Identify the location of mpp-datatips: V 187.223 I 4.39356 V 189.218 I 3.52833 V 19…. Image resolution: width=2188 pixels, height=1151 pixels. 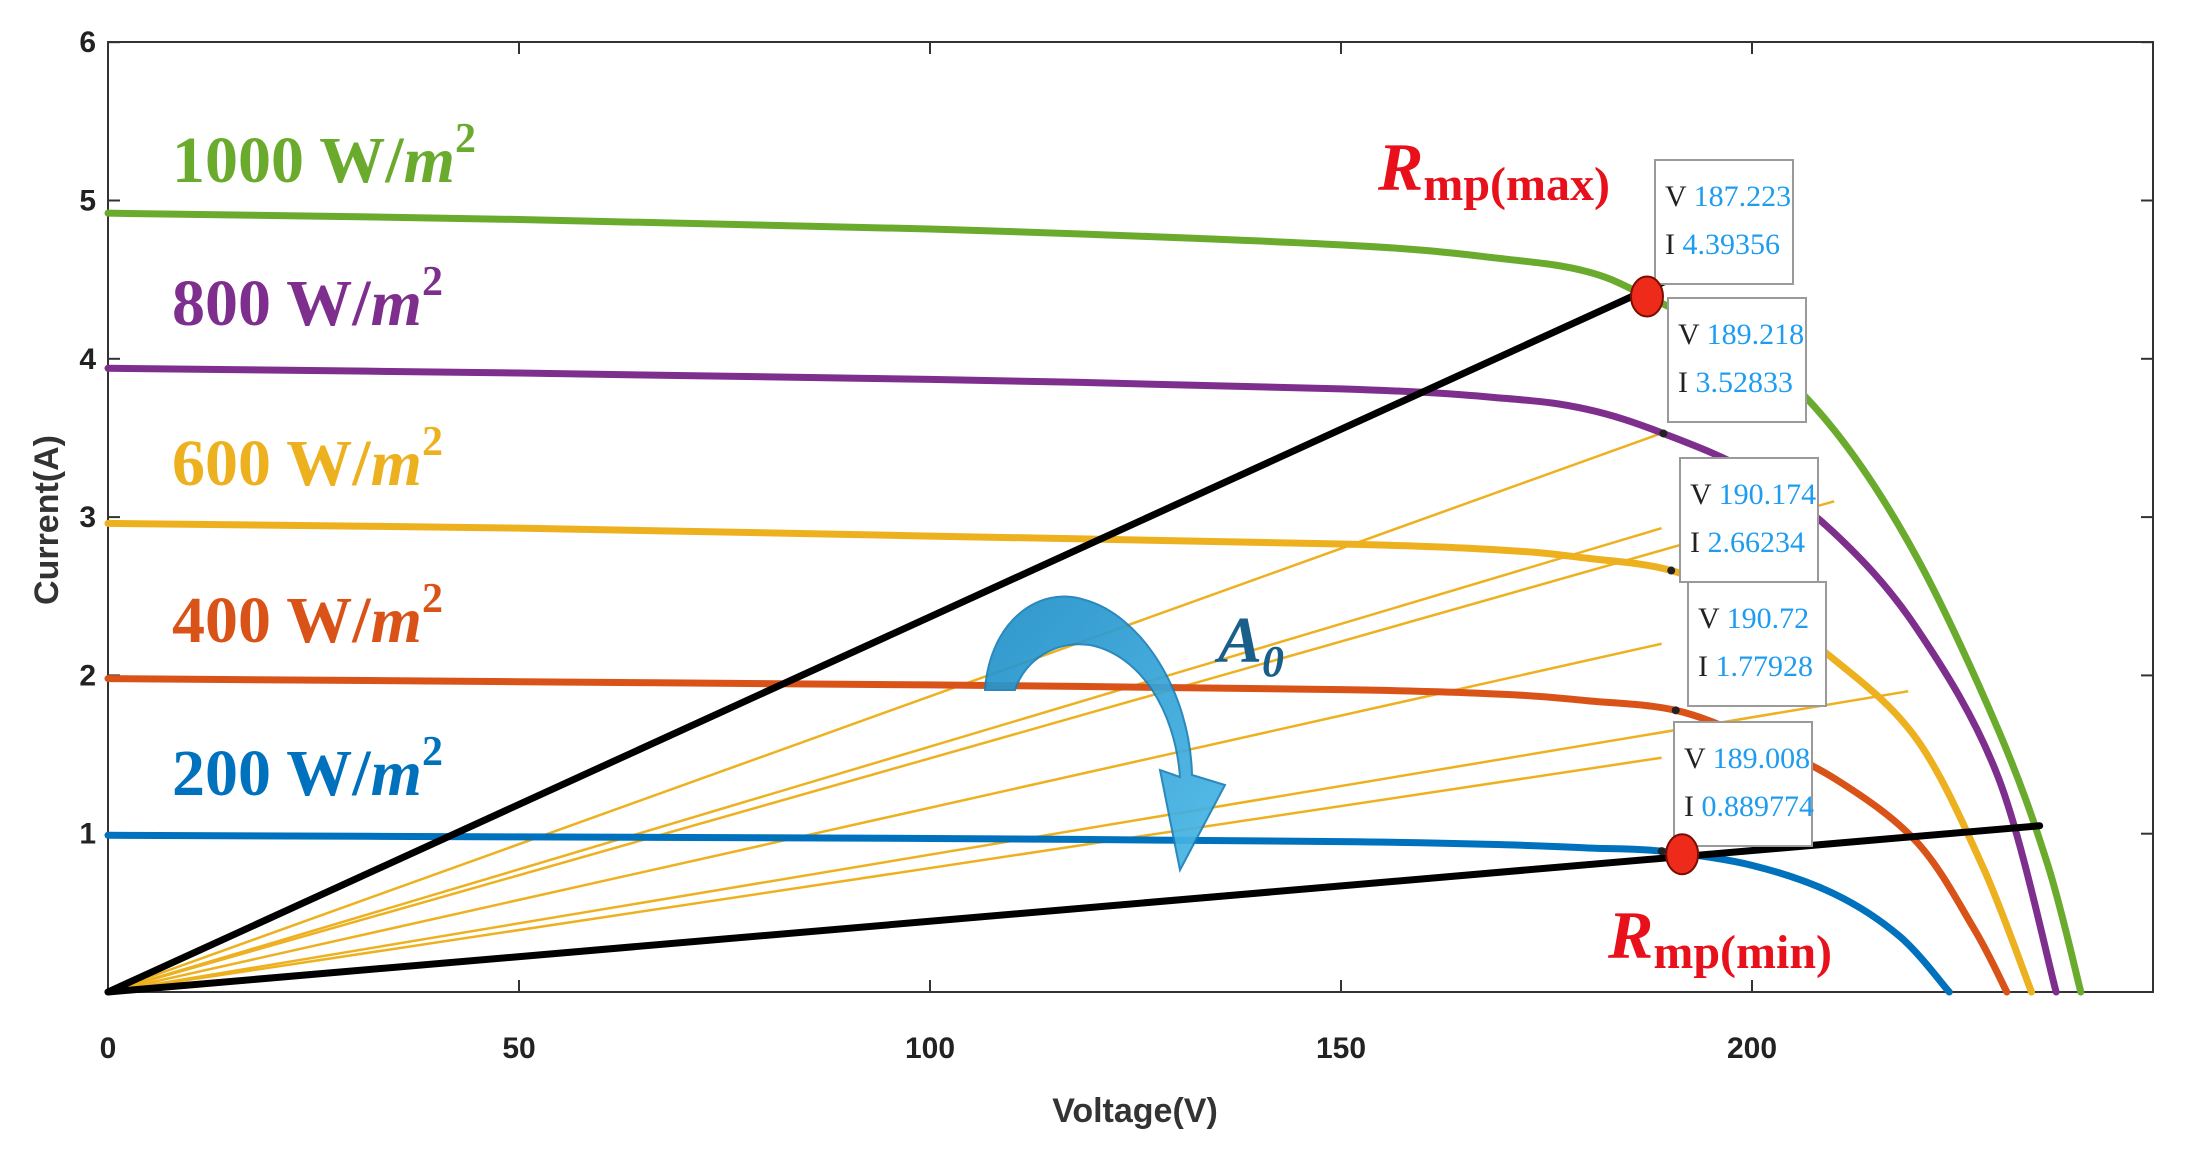
(1734, 507).